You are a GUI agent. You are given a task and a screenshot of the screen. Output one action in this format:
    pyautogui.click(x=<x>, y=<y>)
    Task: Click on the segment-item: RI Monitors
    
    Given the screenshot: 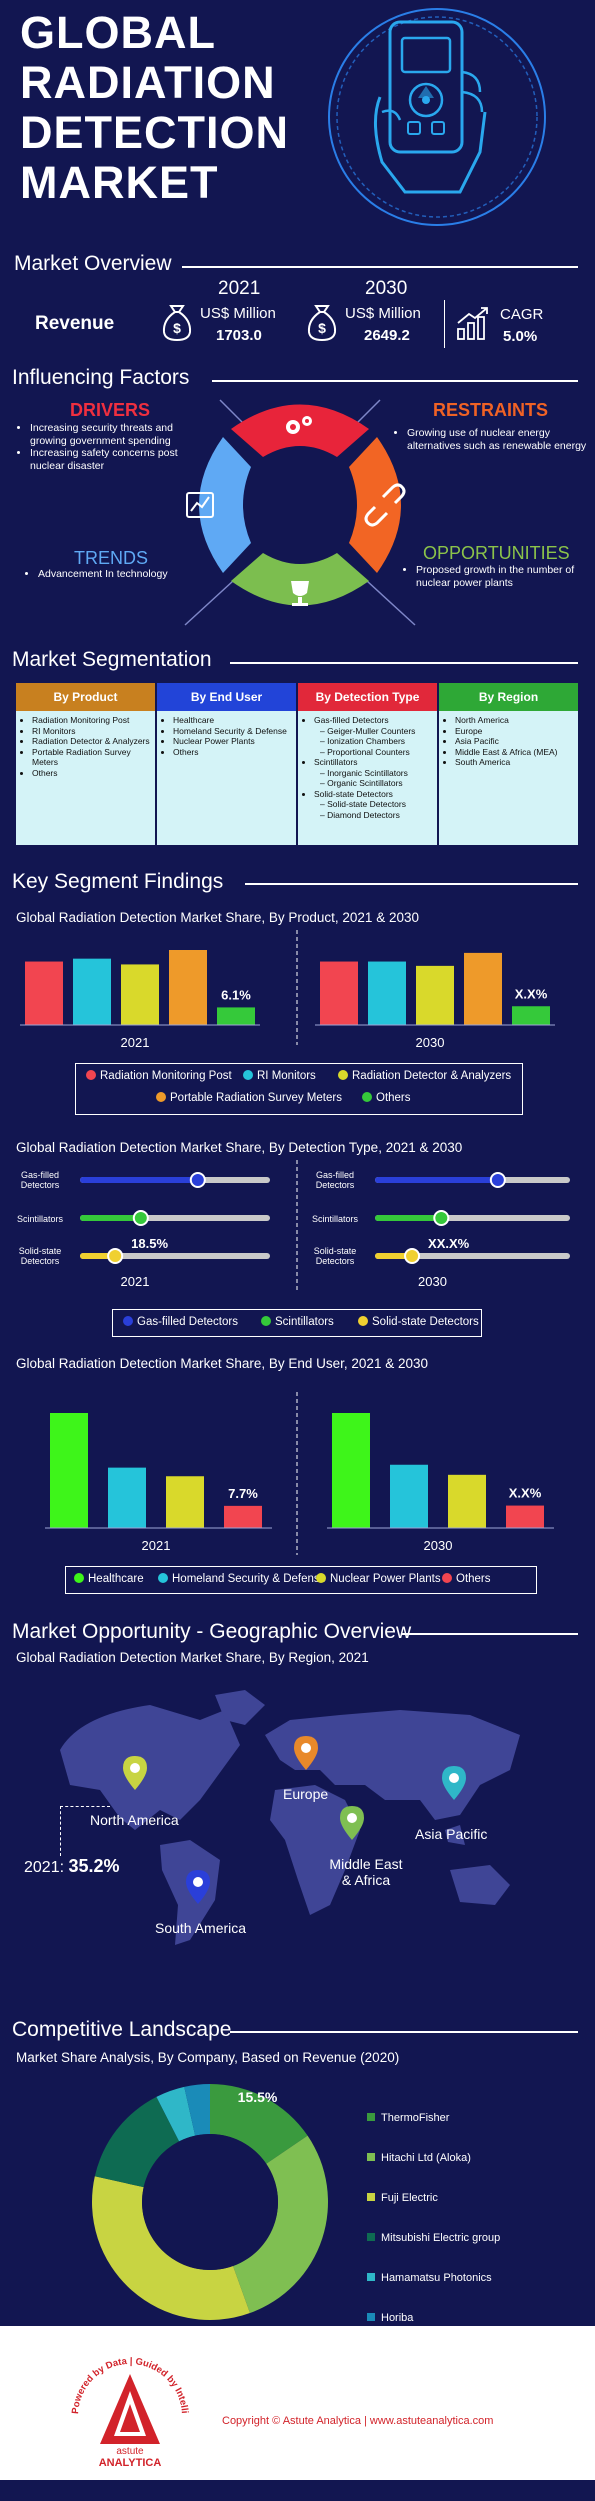 What is the action you would take?
    pyautogui.click(x=91, y=731)
    